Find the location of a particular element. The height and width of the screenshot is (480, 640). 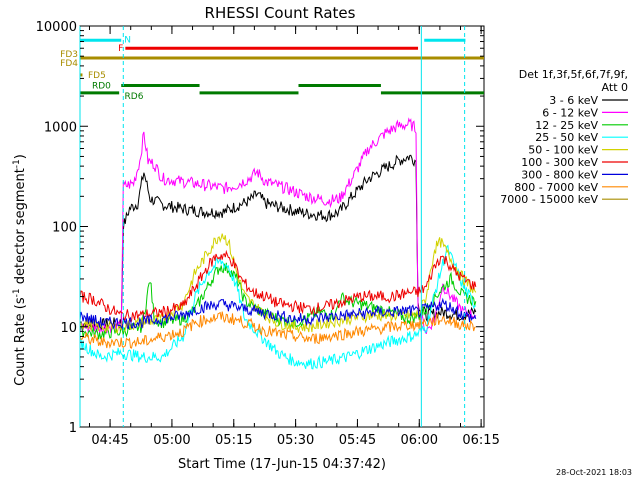

chart-title: RHESSI Count Rates is located at coordinates (280, 13).